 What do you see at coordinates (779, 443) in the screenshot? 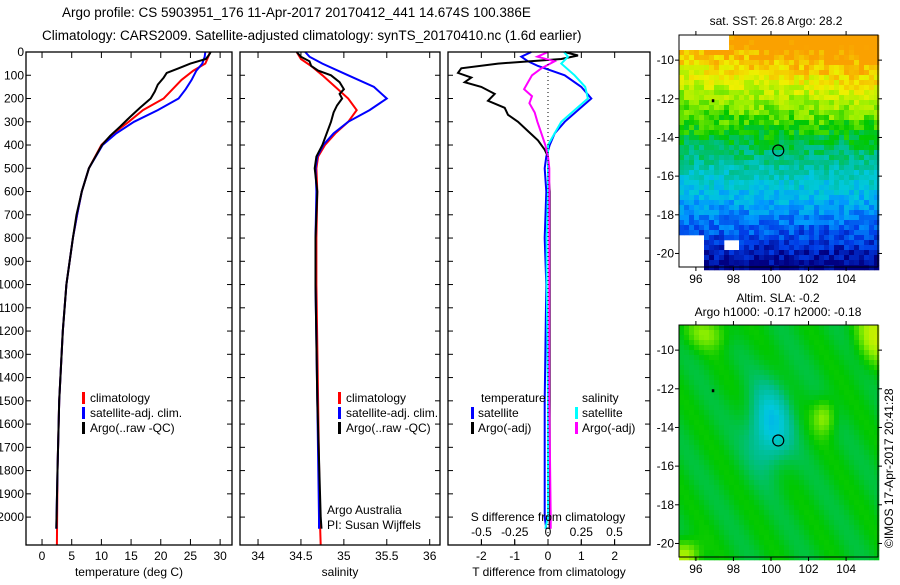
I see `map-cells` at bounding box center [779, 443].